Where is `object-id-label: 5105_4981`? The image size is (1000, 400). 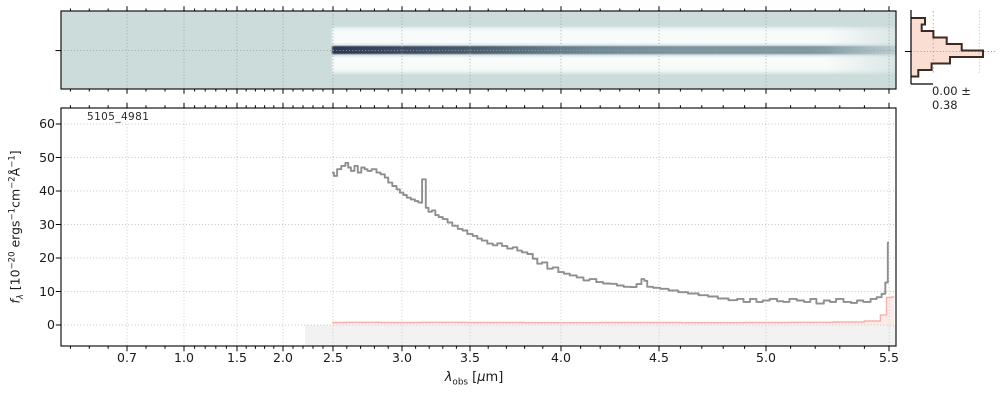
object-id-label: 5105_4981 is located at coordinates (118, 117).